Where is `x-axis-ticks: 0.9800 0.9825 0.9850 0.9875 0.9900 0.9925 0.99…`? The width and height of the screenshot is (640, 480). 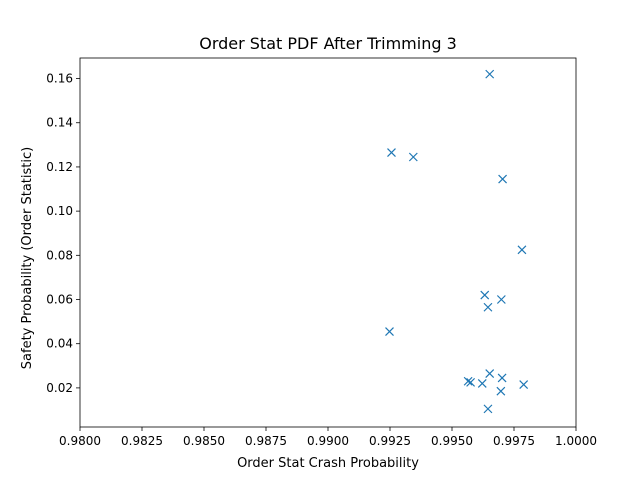
x-axis-ticks: 0.9800 0.9825 0.9850 0.9875 0.9900 0.9925 0.99… is located at coordinates (328, 437).